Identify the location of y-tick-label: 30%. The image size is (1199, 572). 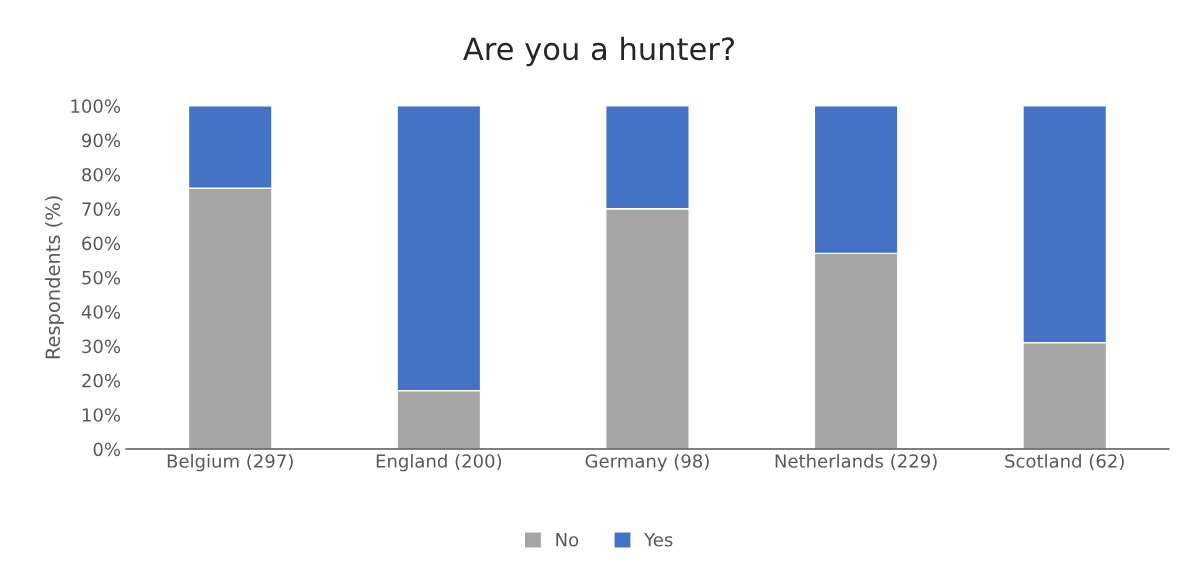
(101, 346).